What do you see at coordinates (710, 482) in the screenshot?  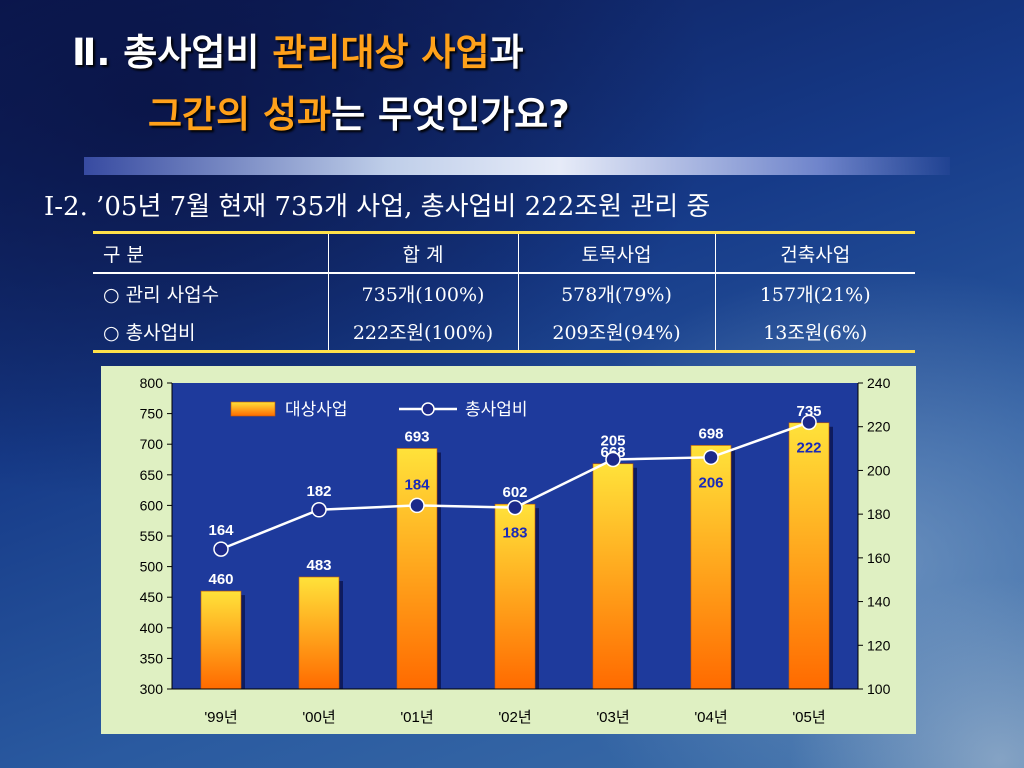 I see `line-value-label: 206` at bounding box center [710, 482].